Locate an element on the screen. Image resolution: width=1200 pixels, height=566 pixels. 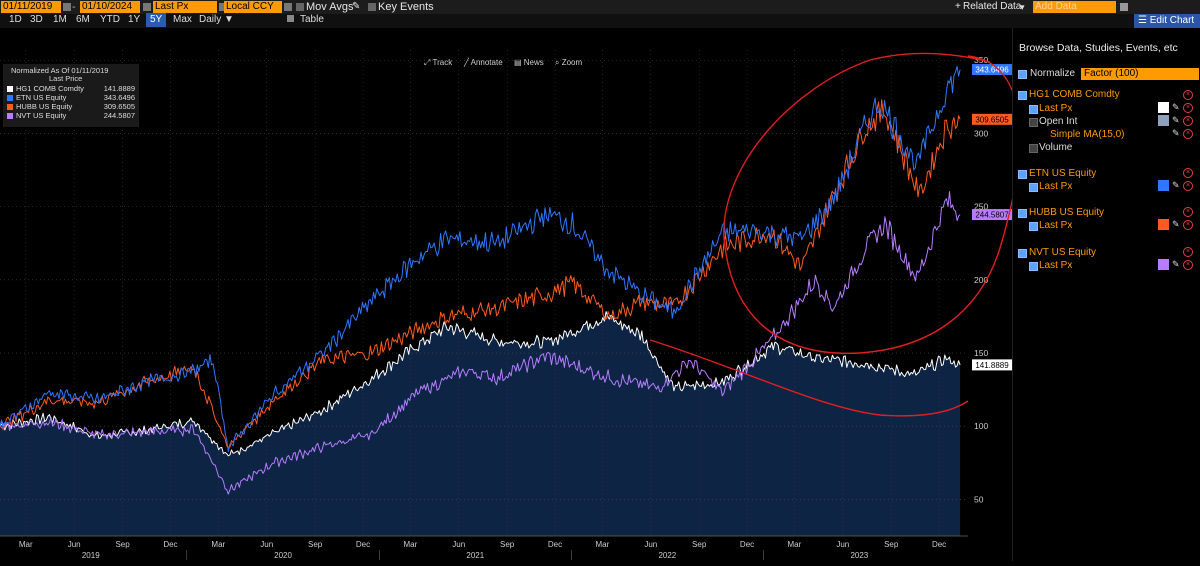
legend-name: NVT US Equity is located at coordinates (41, 115).